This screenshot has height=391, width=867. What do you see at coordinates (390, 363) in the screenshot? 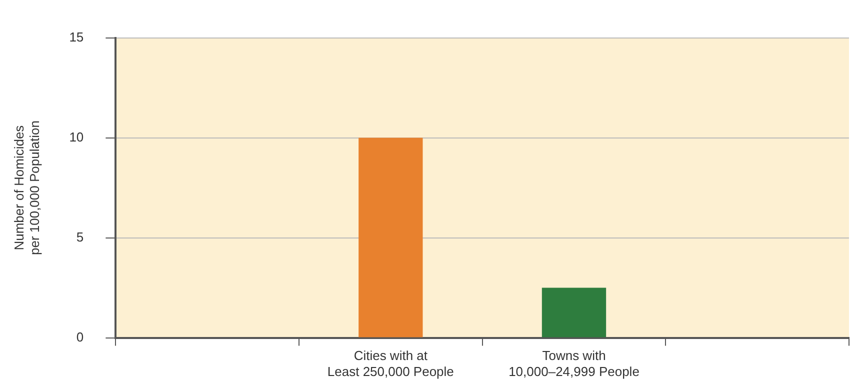
I see `x-tick-label: Cities with at Least 250,000 People` at bounding box center [390, 363].